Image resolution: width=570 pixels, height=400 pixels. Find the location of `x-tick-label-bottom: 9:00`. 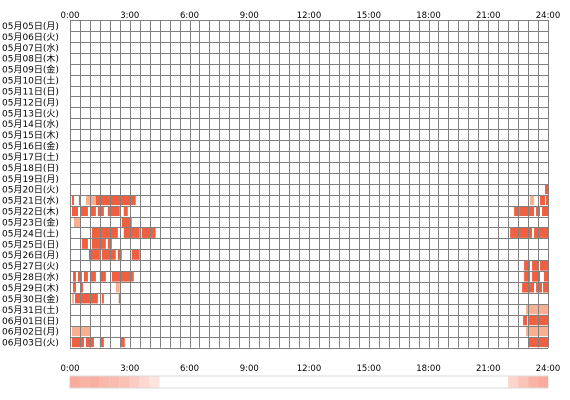

x-tick-label-bottom: 9:00 is located at coordinates (249, 369).